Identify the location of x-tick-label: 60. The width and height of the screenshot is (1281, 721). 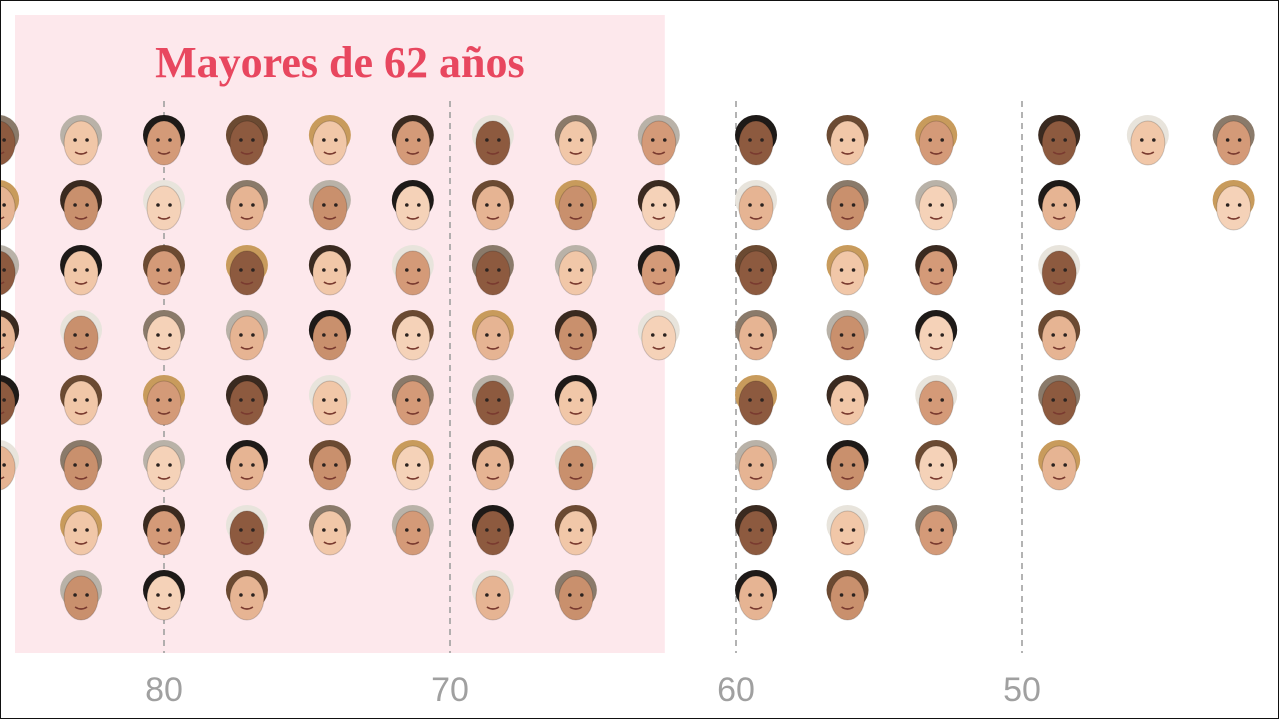
(736, 690).